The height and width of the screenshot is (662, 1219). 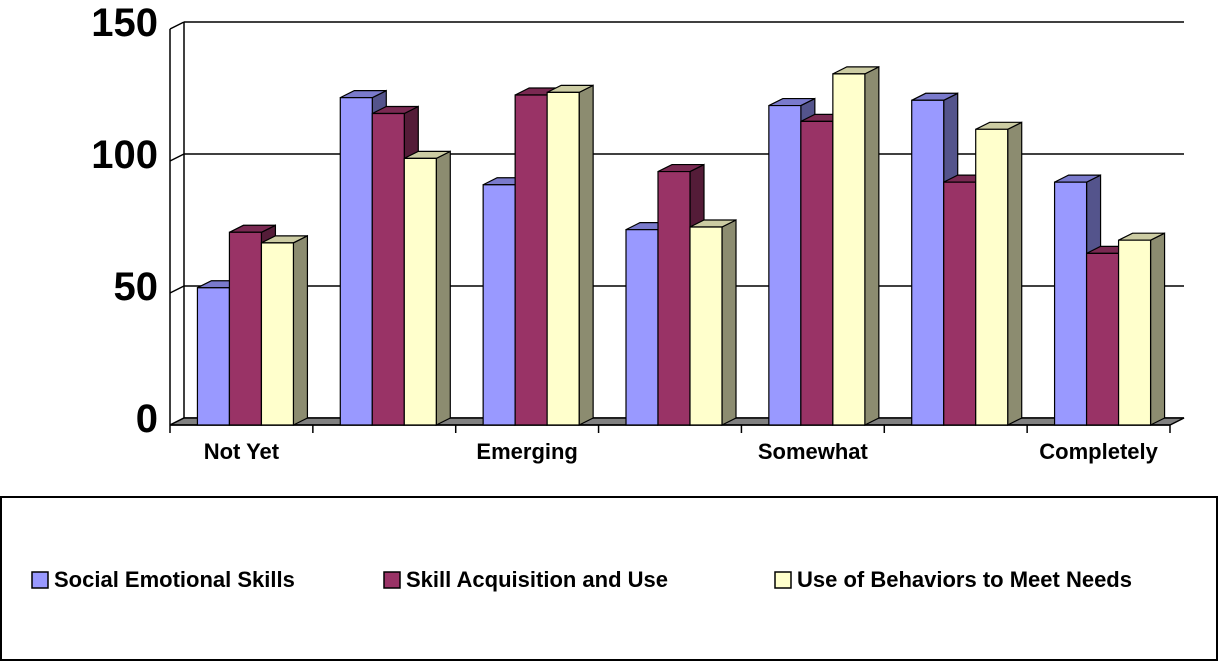 I want to click on legend-label: Social Emotional Skills, so click(x=174, y=579).